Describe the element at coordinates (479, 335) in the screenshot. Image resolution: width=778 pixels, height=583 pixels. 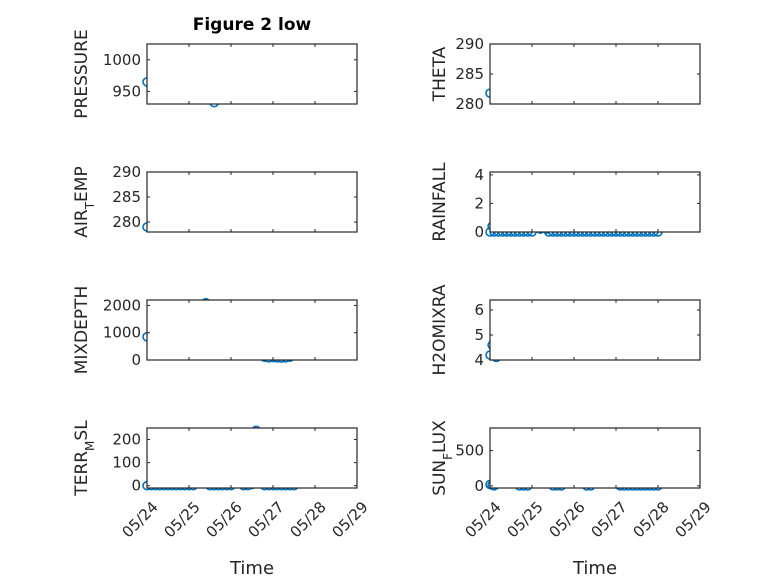
I see `y-tick-label: 5` at that location.